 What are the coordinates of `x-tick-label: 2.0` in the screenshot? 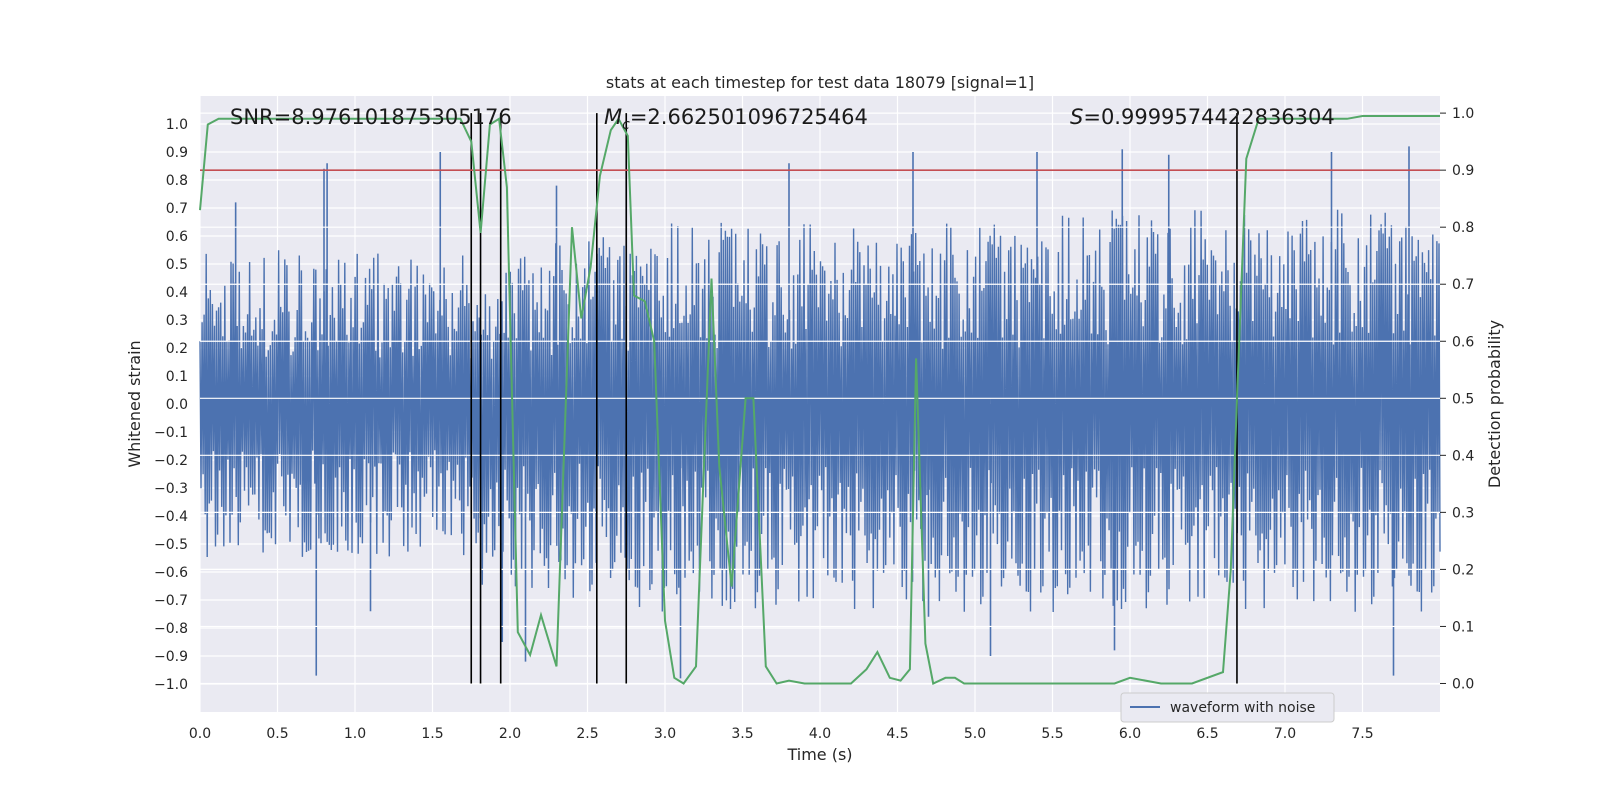 It's located at (510, 734).